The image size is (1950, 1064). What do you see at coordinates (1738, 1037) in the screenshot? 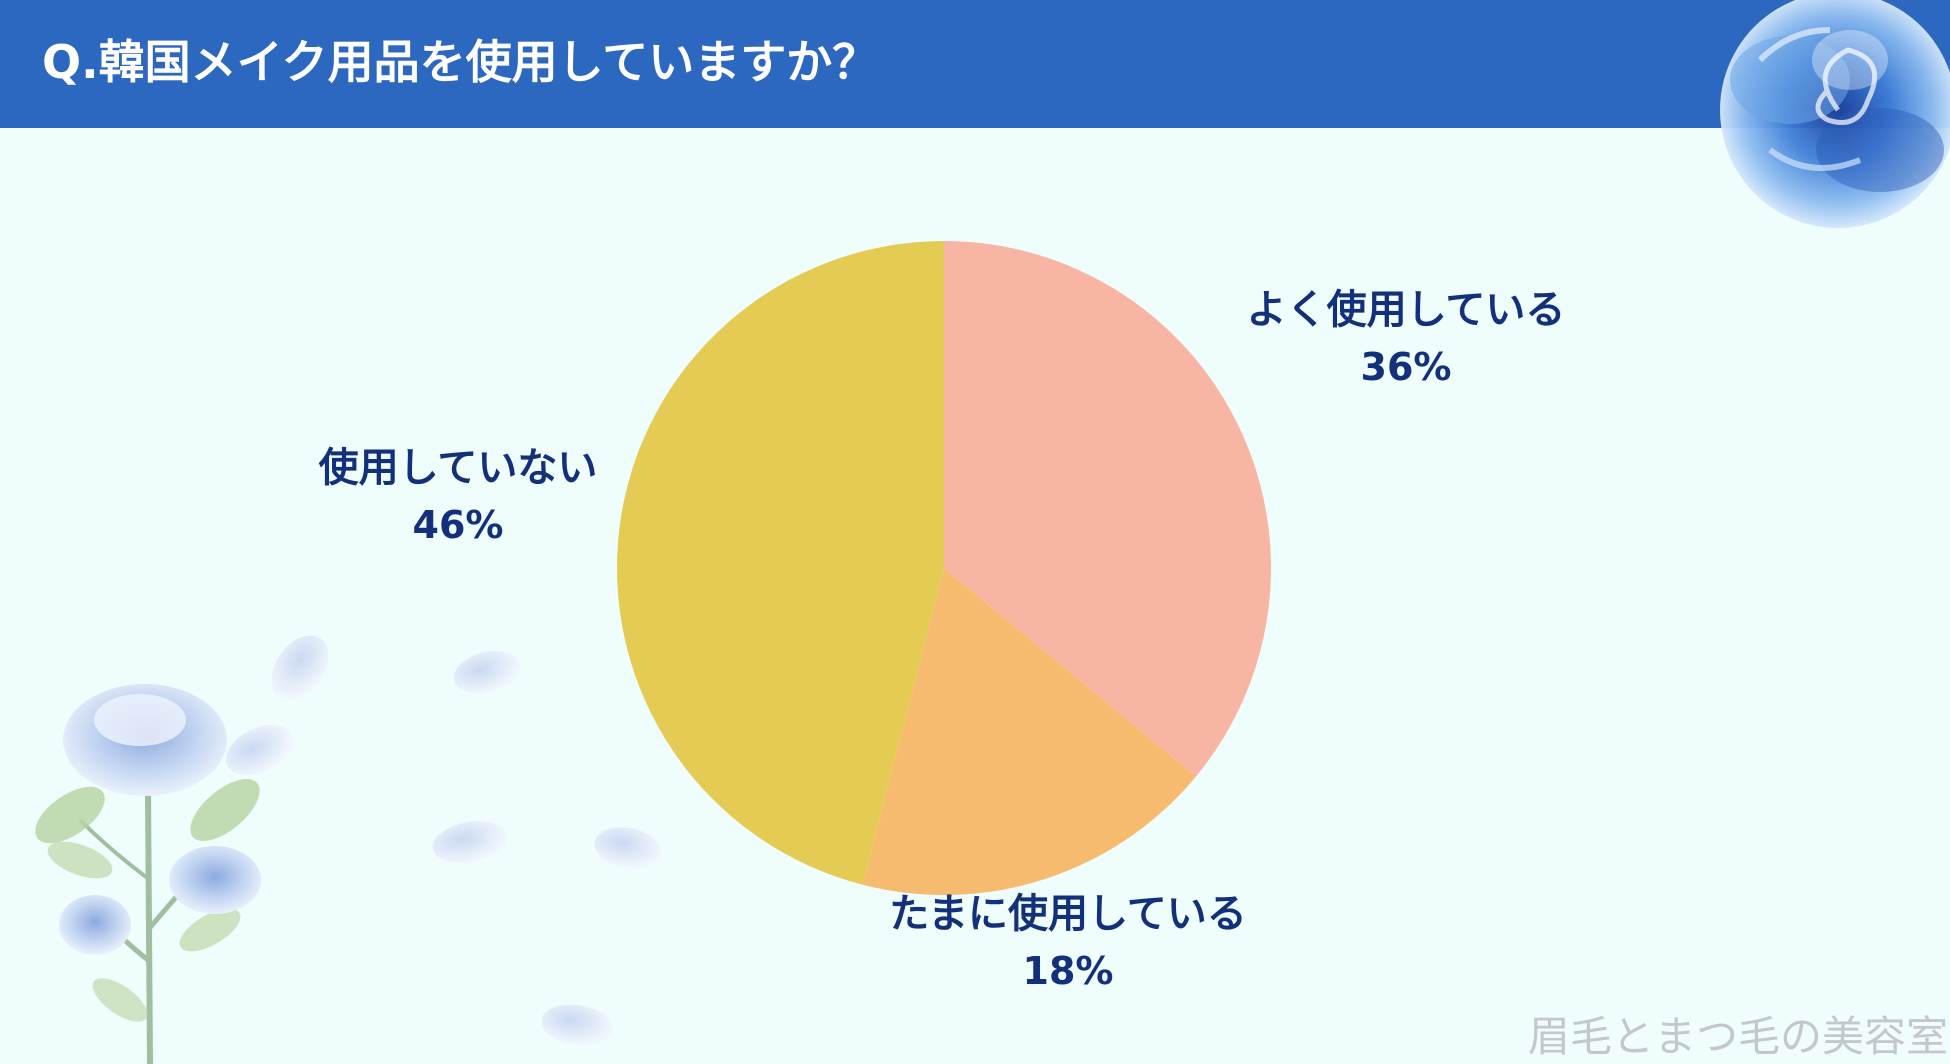
I see `watermark: 眉毛とまつ毛の美容室` at bounding box center [1738, 1037].